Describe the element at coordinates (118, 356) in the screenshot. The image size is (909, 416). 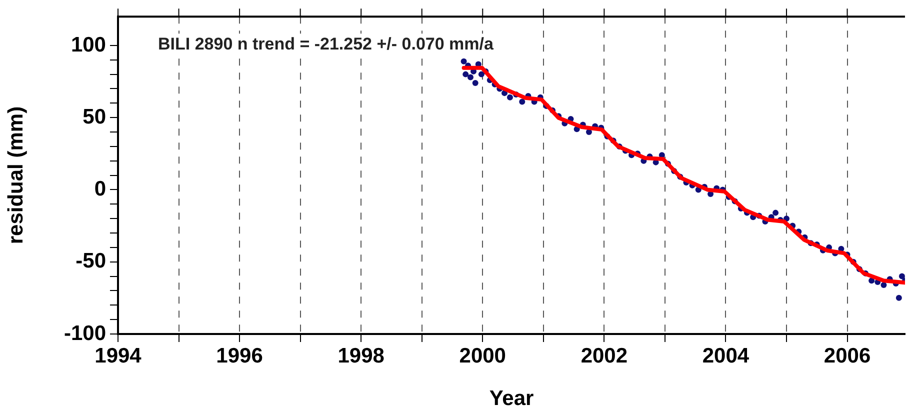
I see `x-tick-label: 1994` at that location.